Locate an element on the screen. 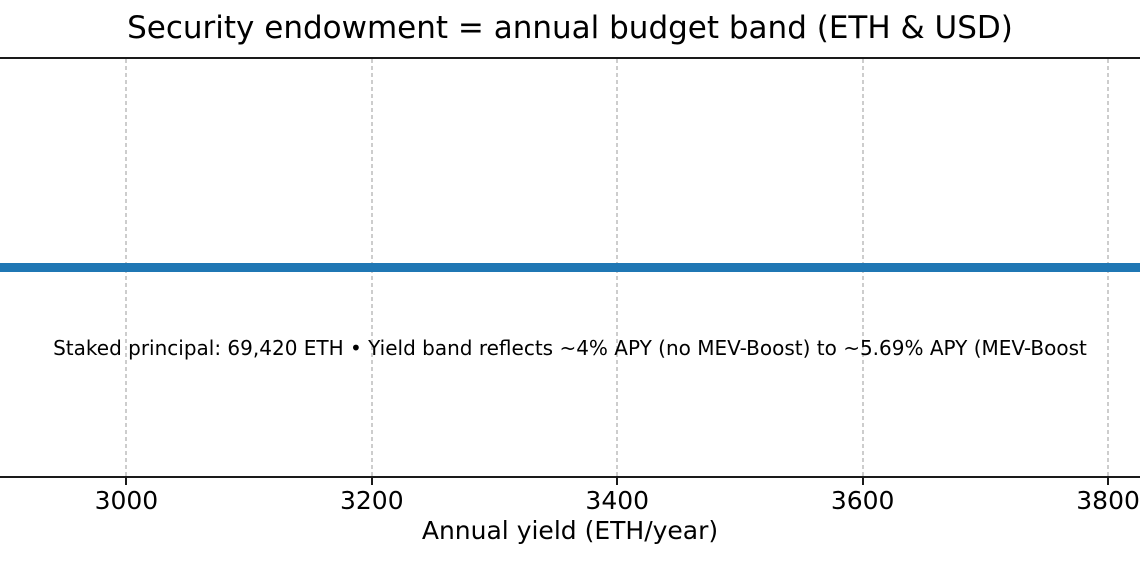 This screenshot has height=570, width=1140. budget-band-line is located at coordinates (570, 267).